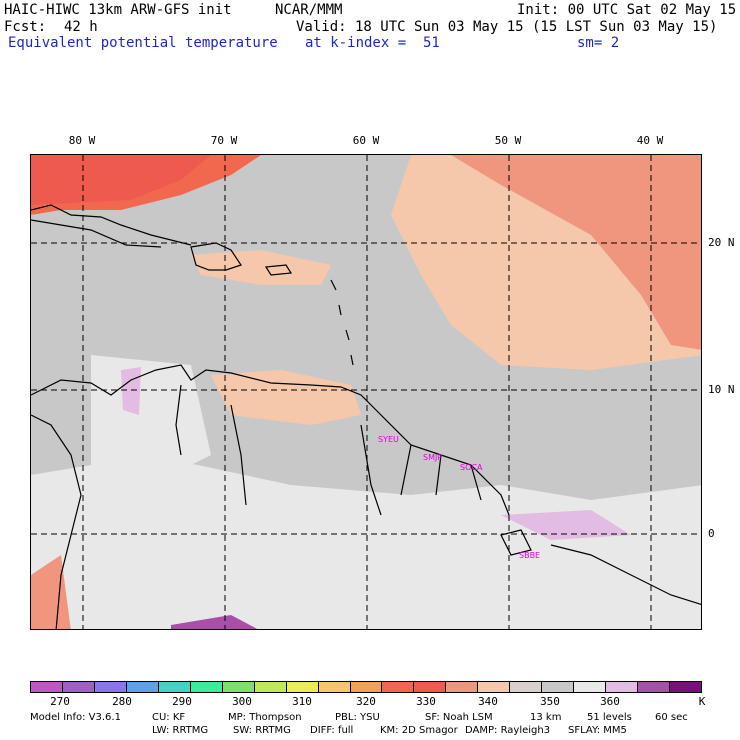 This screenshot has height=740, width=740. Describe the element at coordinates (488, 701) in the screenshot. I see `colorbar-label: 340` at that location.